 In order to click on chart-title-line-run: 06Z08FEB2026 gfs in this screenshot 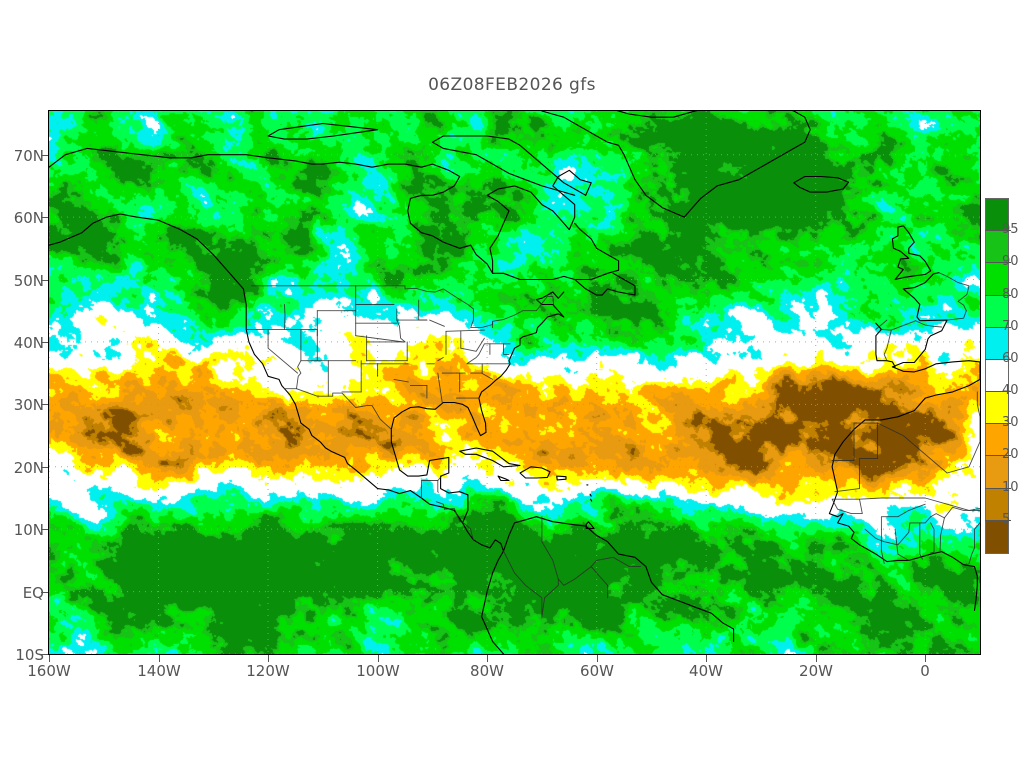, I will do `click(512, 85)`.